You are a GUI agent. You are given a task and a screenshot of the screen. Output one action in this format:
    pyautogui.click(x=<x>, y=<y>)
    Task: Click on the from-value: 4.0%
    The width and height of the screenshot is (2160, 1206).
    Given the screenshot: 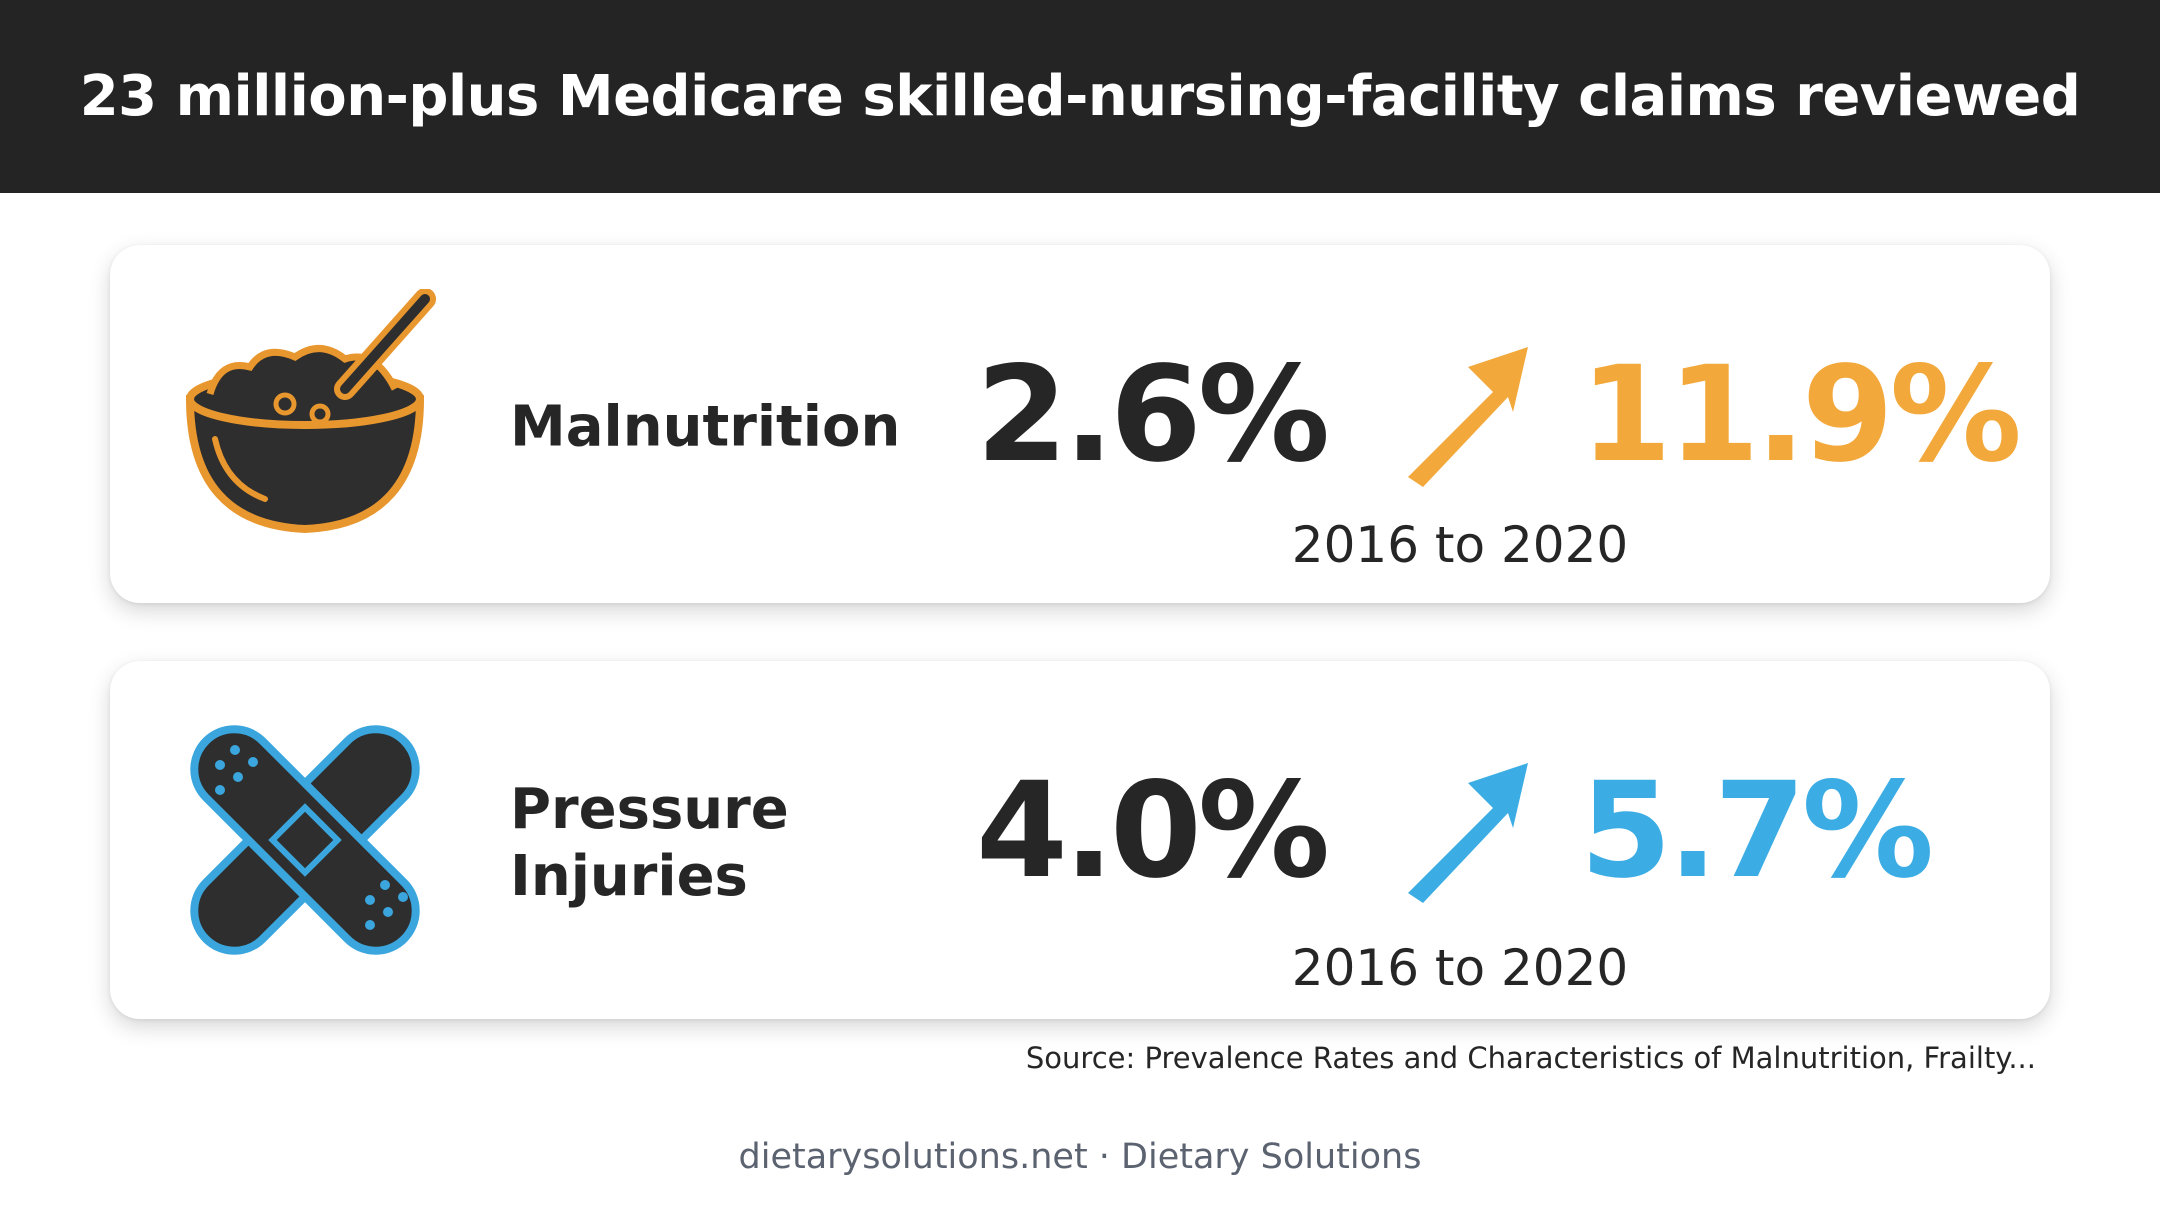 What is the action you would take?
    pyautogui.click(x=1153, y=831)
    